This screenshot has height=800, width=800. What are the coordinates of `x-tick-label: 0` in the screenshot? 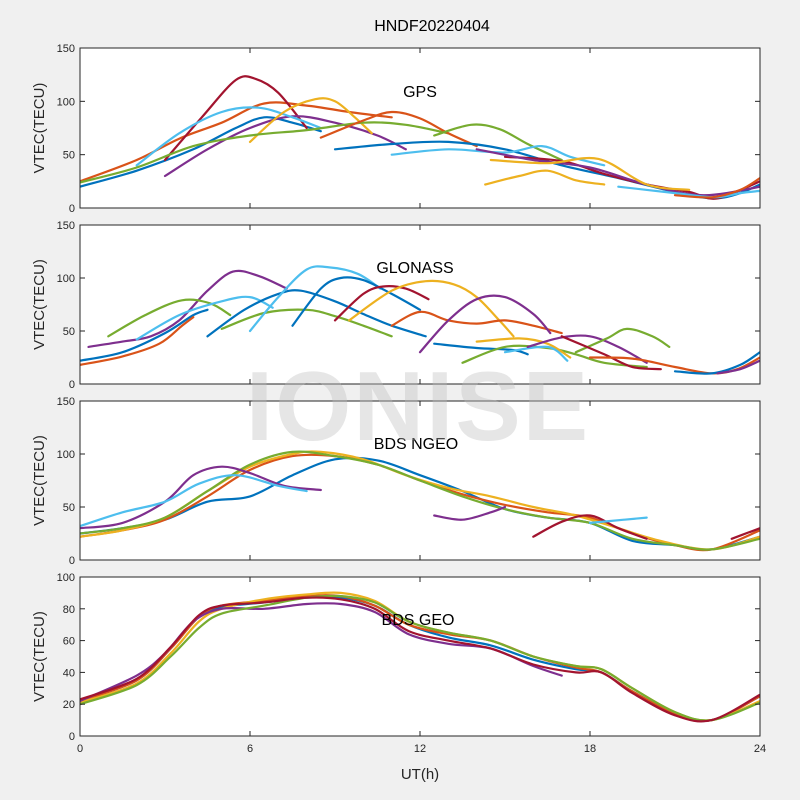 It's located at (80, 749).